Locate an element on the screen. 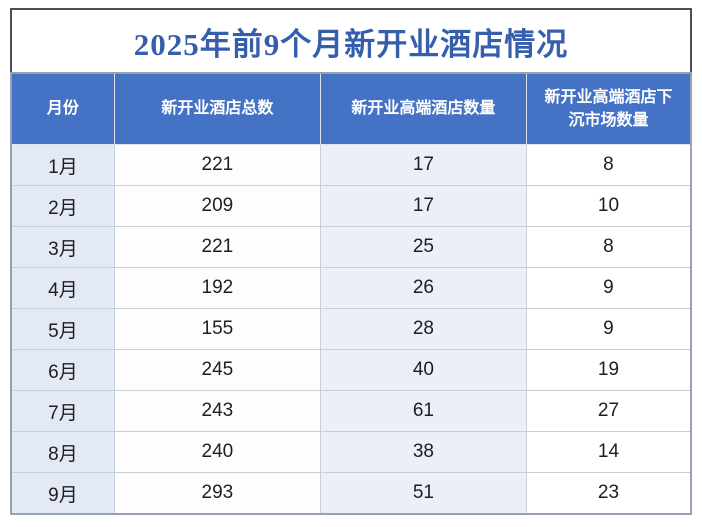  table-row: 4月 192 26 9 is located at coordinates (351, 288).